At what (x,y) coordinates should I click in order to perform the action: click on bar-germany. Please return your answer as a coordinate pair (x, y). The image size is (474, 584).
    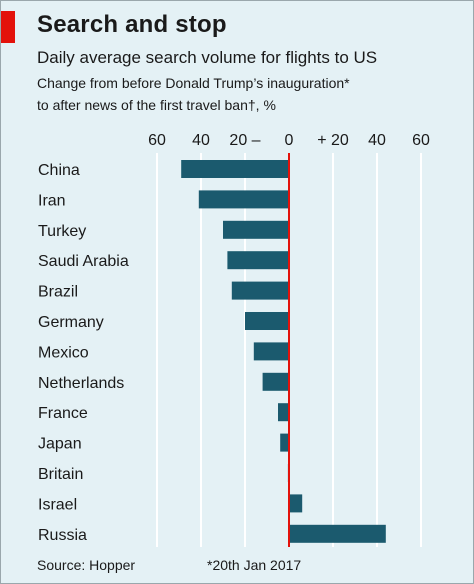
    Looking at the image, I should click on (267, 321).